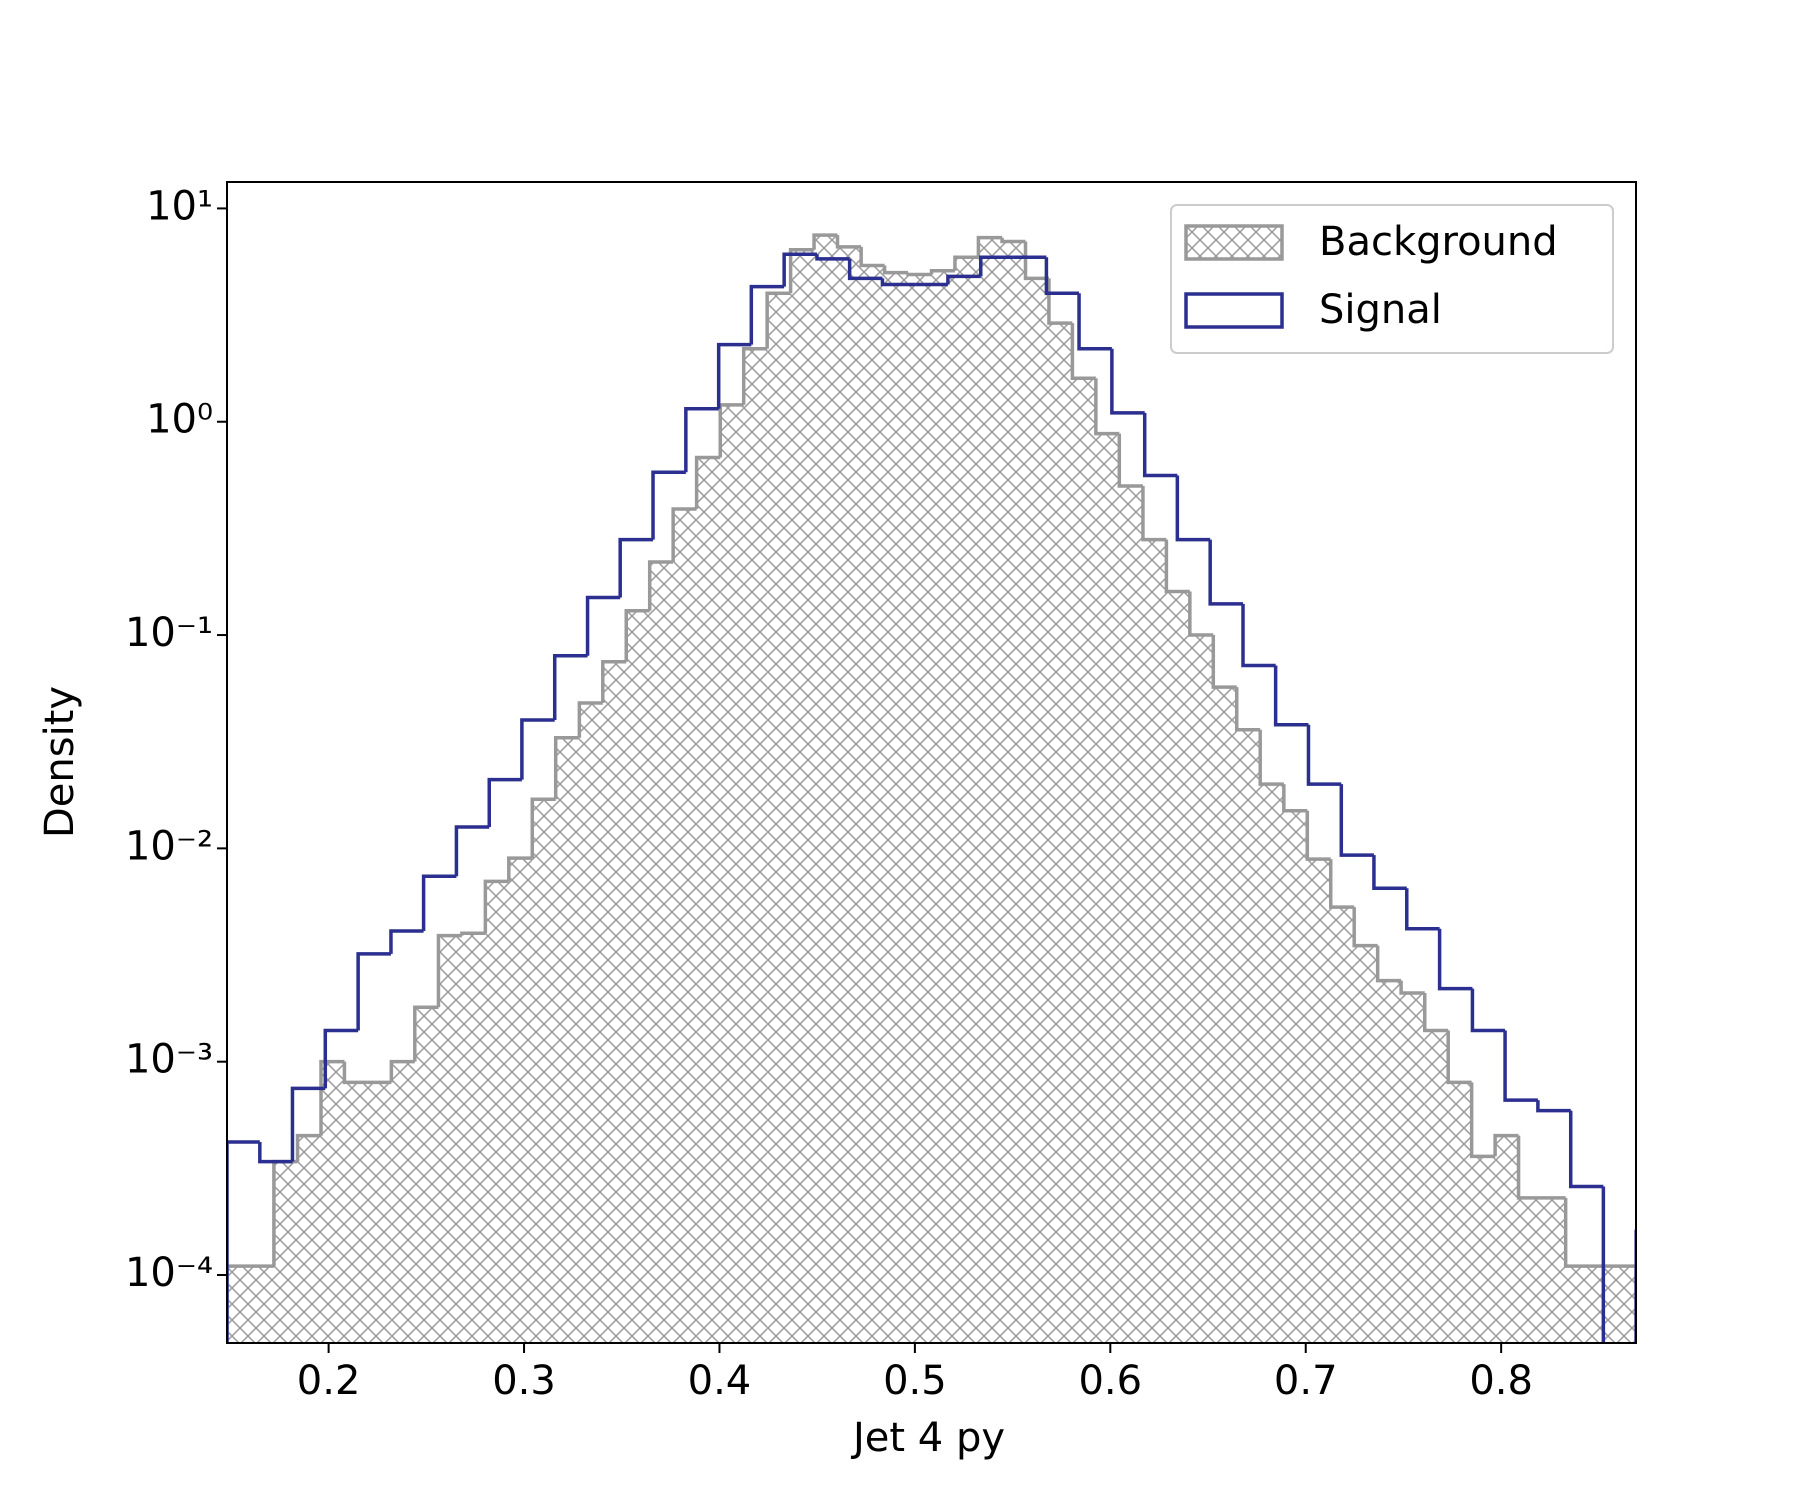 This screenshot has height=1500, width=1801. What do you see at coordinates (1234, 242) in the screenshot?
I see `legend-swatch` at bounding box center [1234, 242].